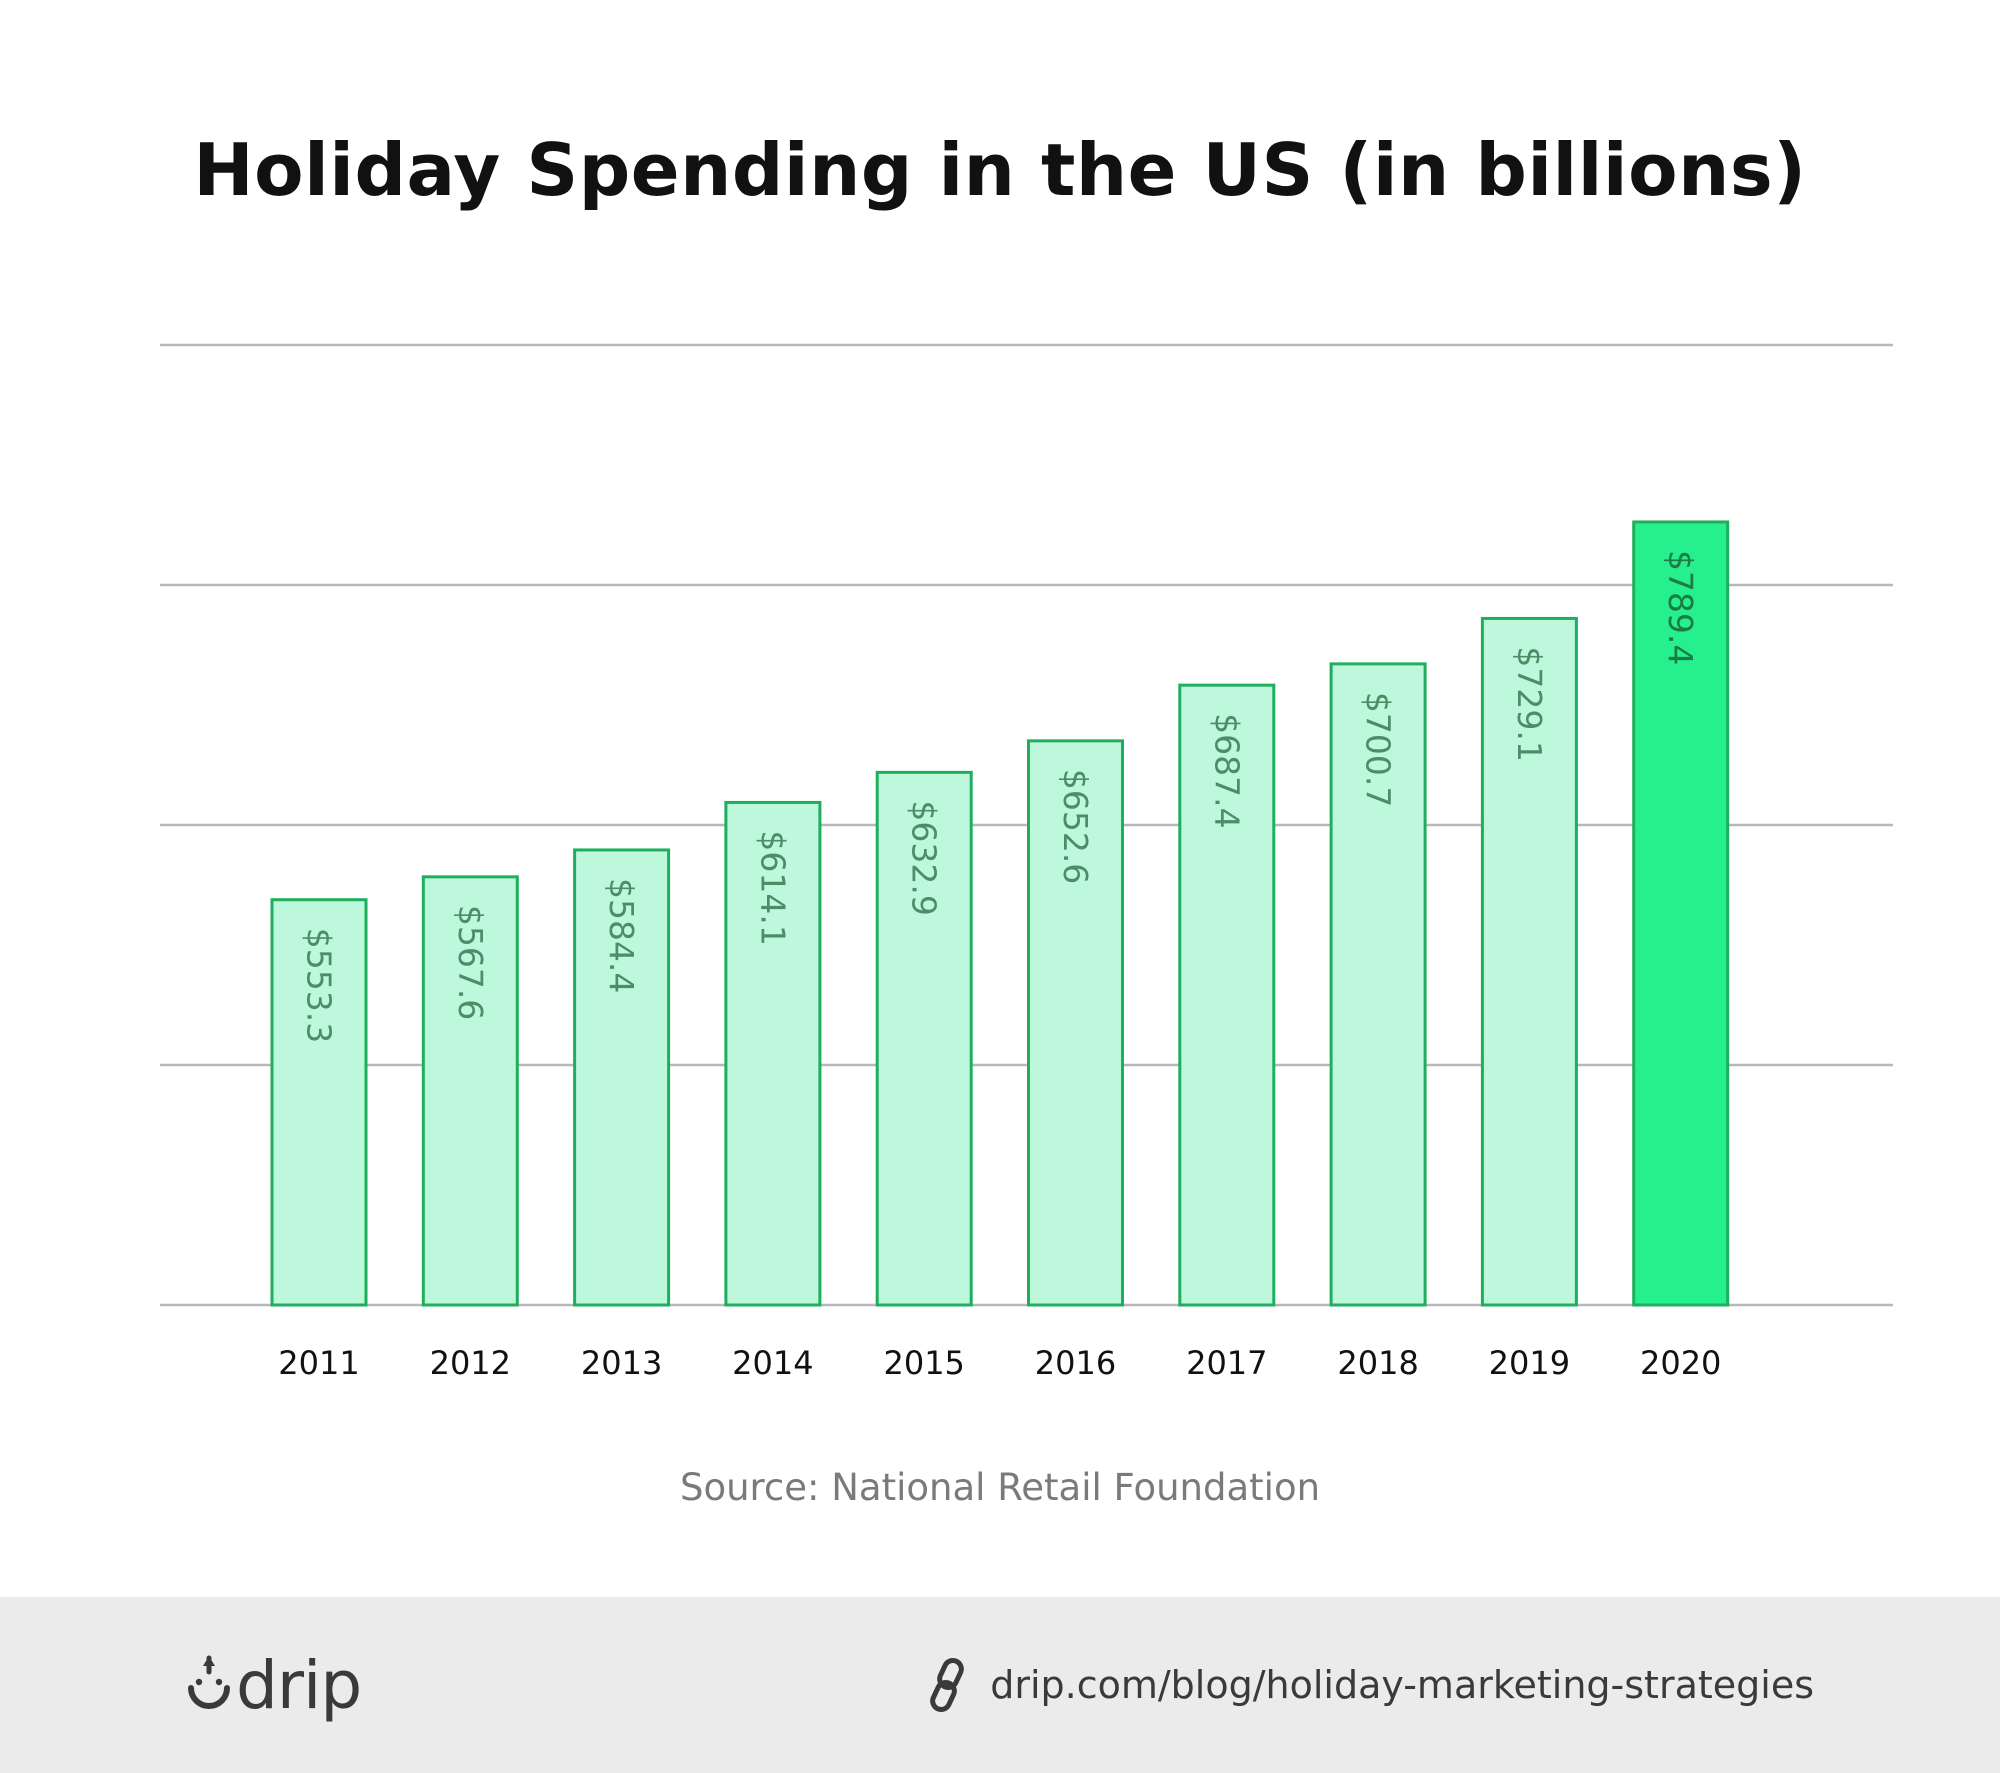 The width and height of the screenshot is (2000, 1773). Describe the element at coordinates (924, 857) in the screenshot. I see `bar-value-label: $632.9` at that location.